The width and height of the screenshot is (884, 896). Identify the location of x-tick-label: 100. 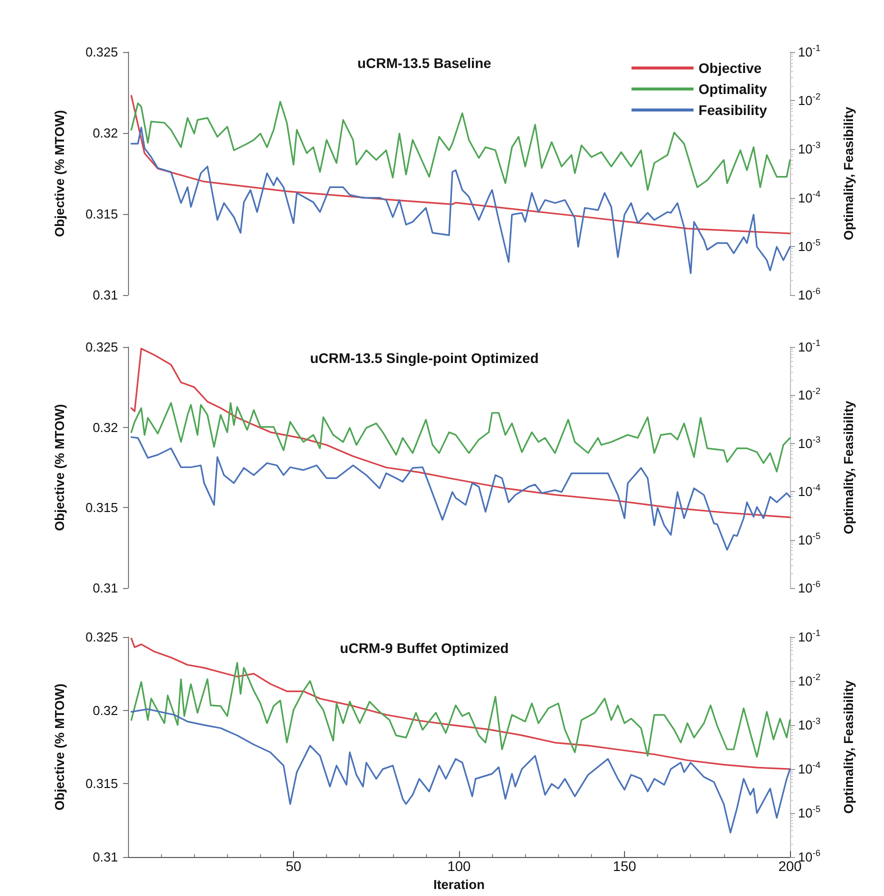
(459, 866).